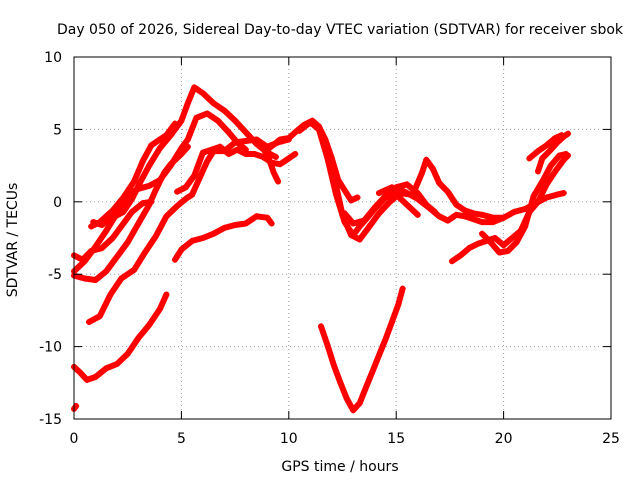  I want to click on y-tick-label: -15, so click(50, 420).